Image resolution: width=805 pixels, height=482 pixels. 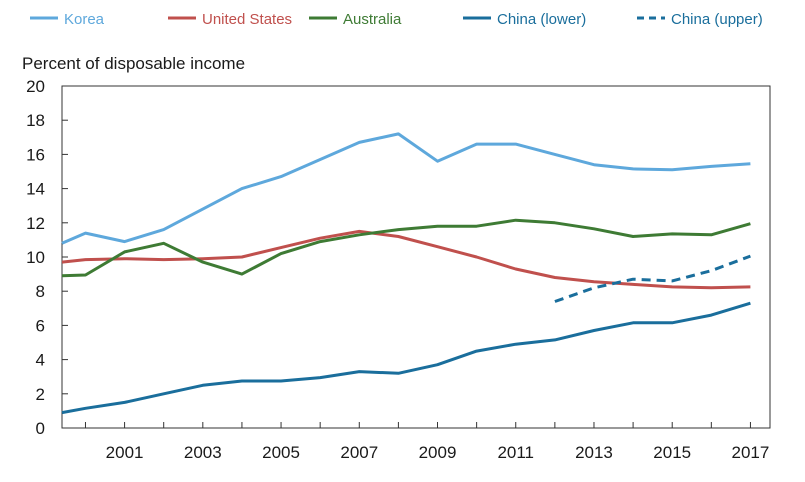 What do you see at coordinates (594, 452) in the screenshot?
I see `x-tick-label: 2013` at bounding box center [594, 452].